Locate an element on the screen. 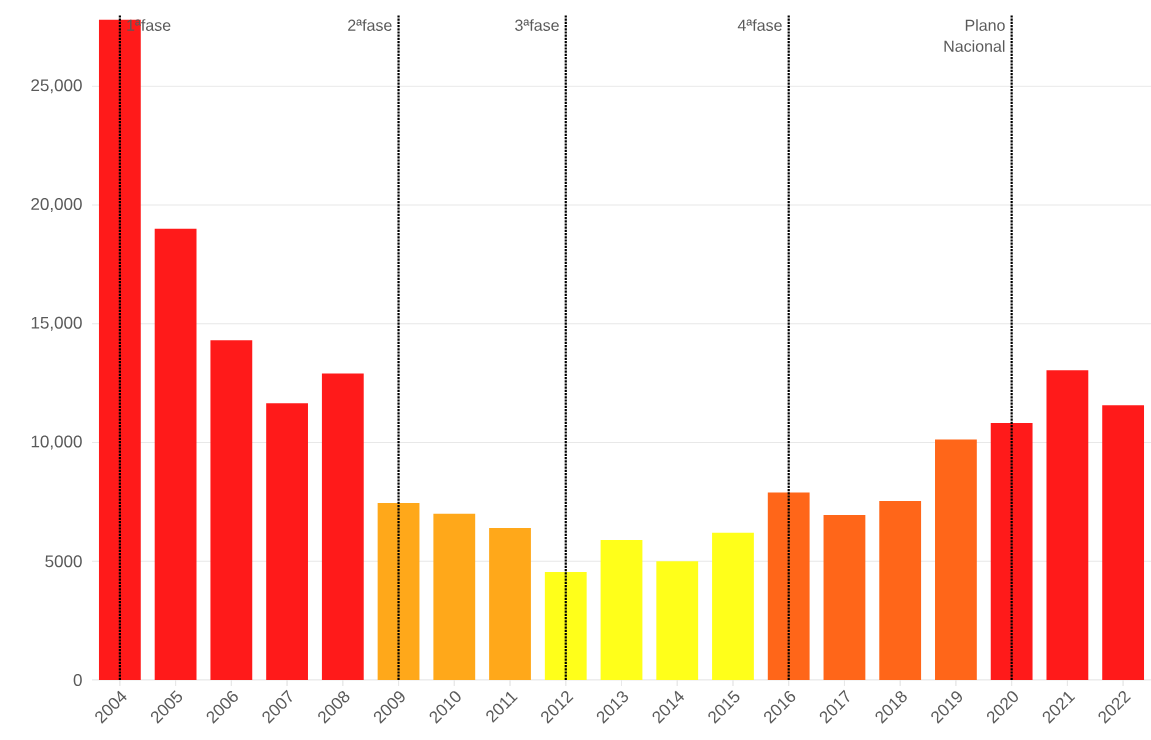  y-tick-label: 5000 is located at coordinates (63, 561).